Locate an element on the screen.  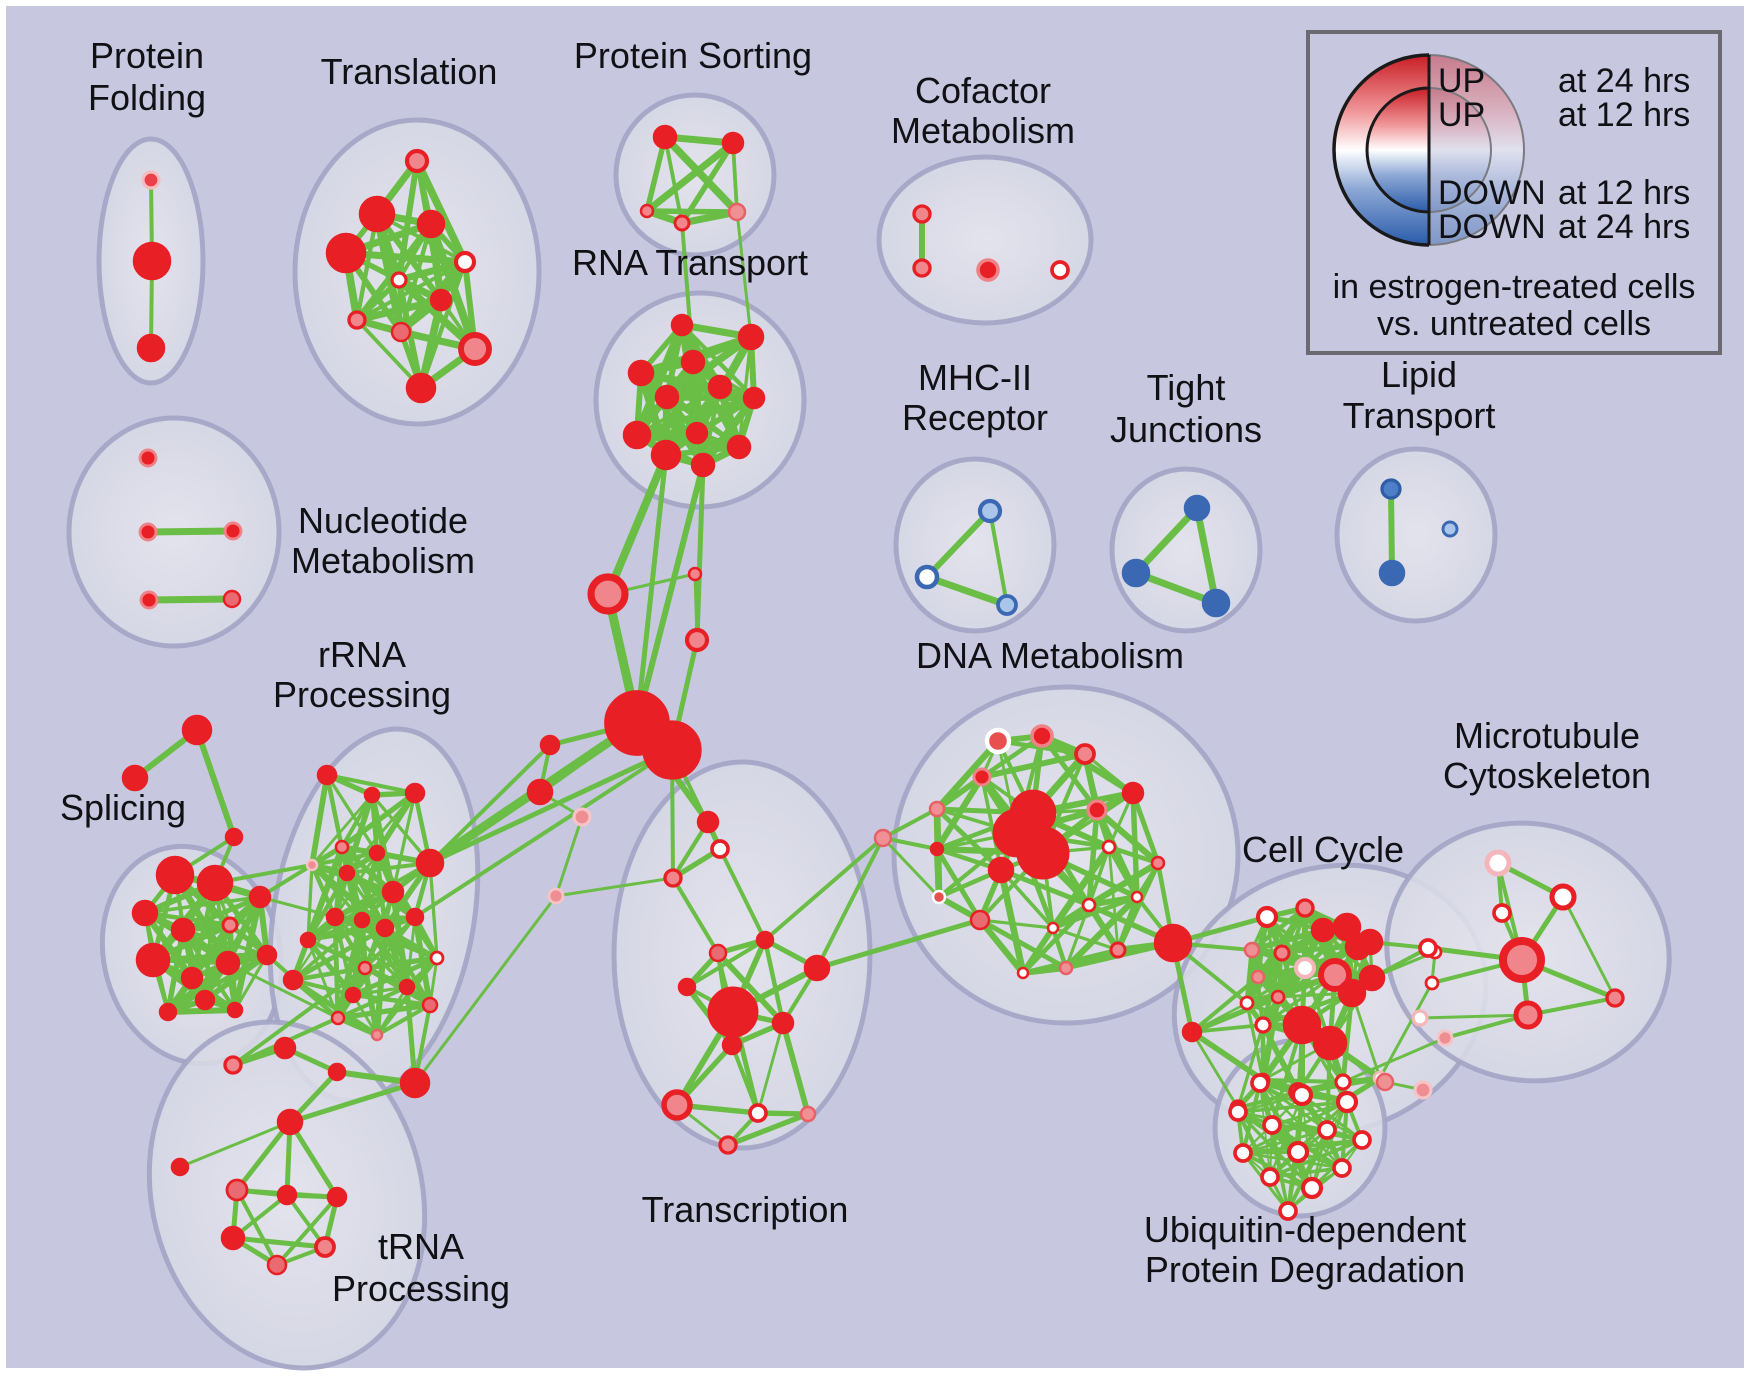
node-tight-junctions is located at coordinates (1216, 603).